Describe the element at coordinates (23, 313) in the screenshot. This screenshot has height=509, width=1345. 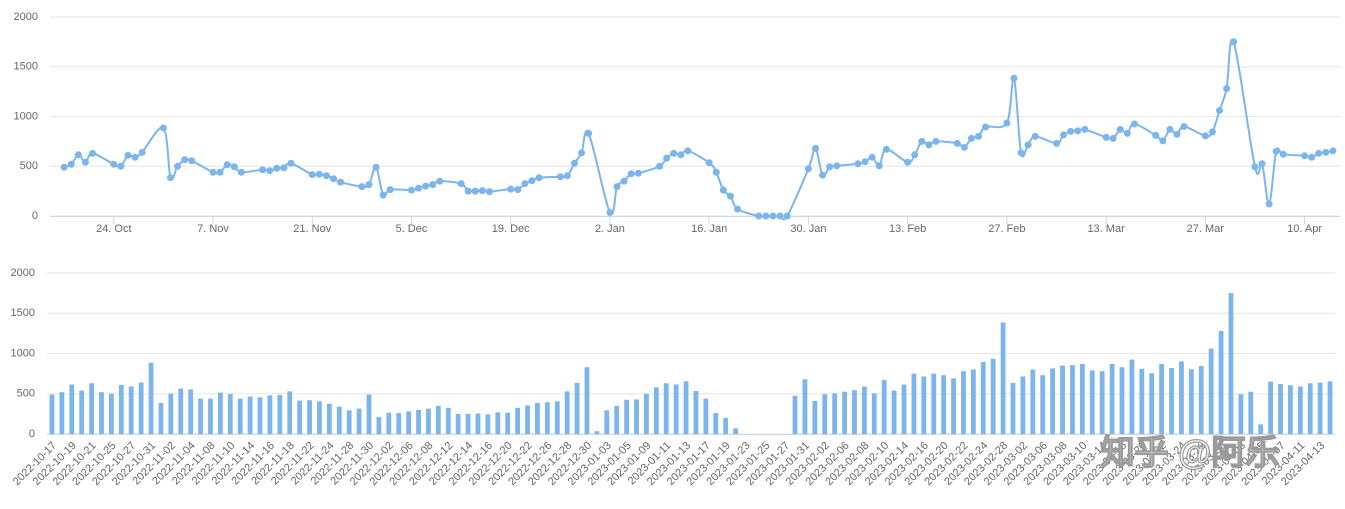
I see `y-tick-label: 1500` at that location.